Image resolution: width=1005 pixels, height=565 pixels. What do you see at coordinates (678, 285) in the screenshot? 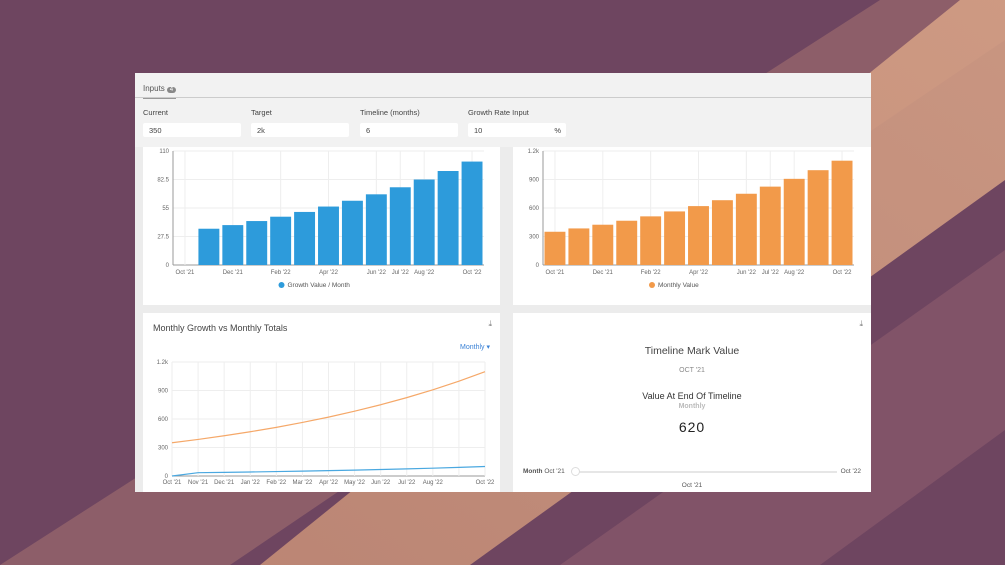
I see `legend-label: Monthly Value` at bounding box center [678, 285].